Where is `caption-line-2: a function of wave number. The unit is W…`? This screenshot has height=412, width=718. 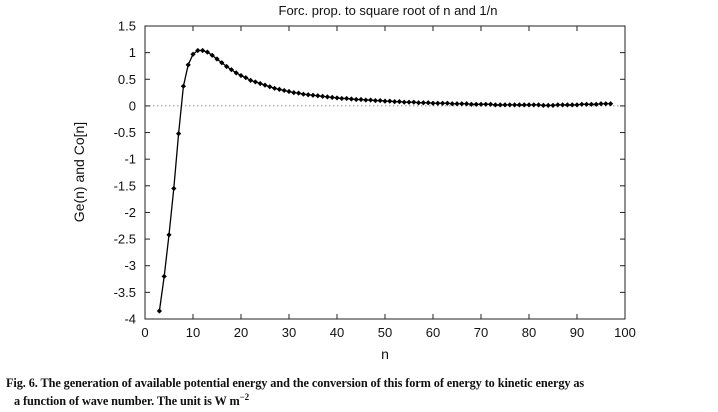 caption-line-2: a function of wave number. The unit is W… is located at coordinates (360, 399).